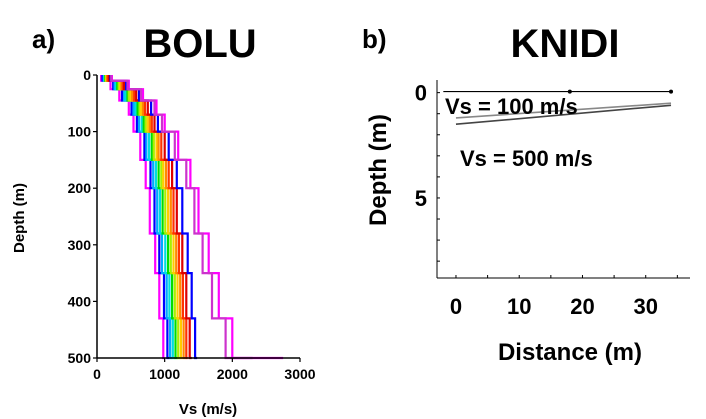  What do you see at coordinates (232, 374) in the screenshot?
I see `panel-a-xtick-2: 2000` at bounding box center [232, 374].